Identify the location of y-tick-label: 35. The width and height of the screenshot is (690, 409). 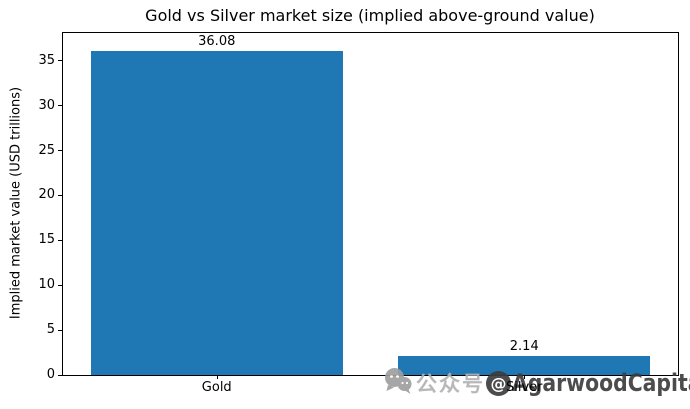
(46, 60).